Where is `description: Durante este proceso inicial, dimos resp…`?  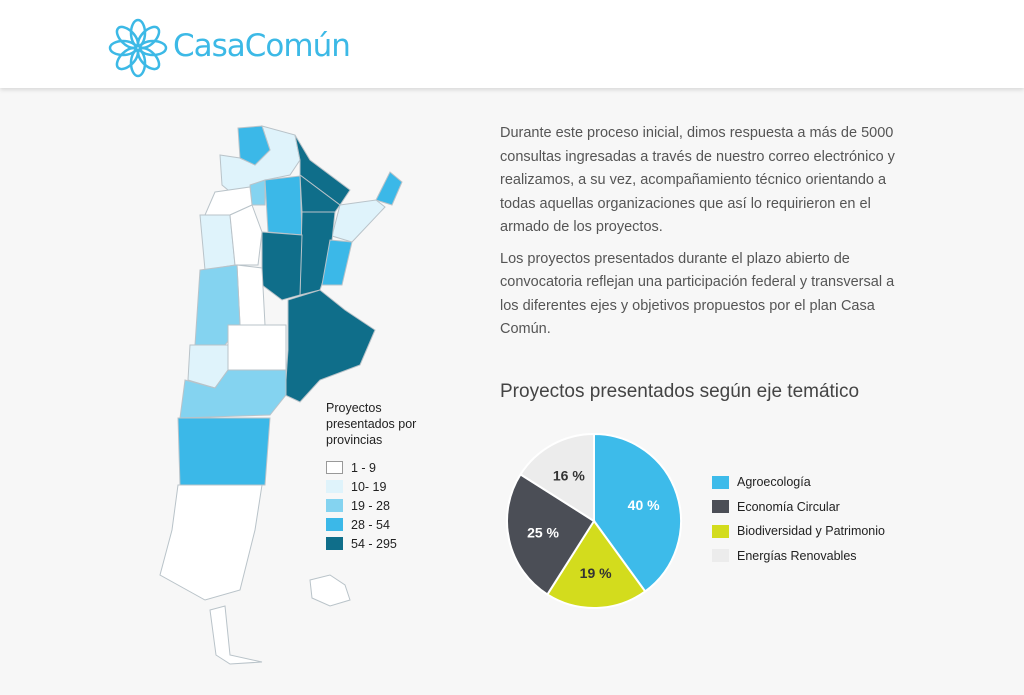 description: Durante este proceso inicial, dimos resp… is located at coordinates (702, 236).